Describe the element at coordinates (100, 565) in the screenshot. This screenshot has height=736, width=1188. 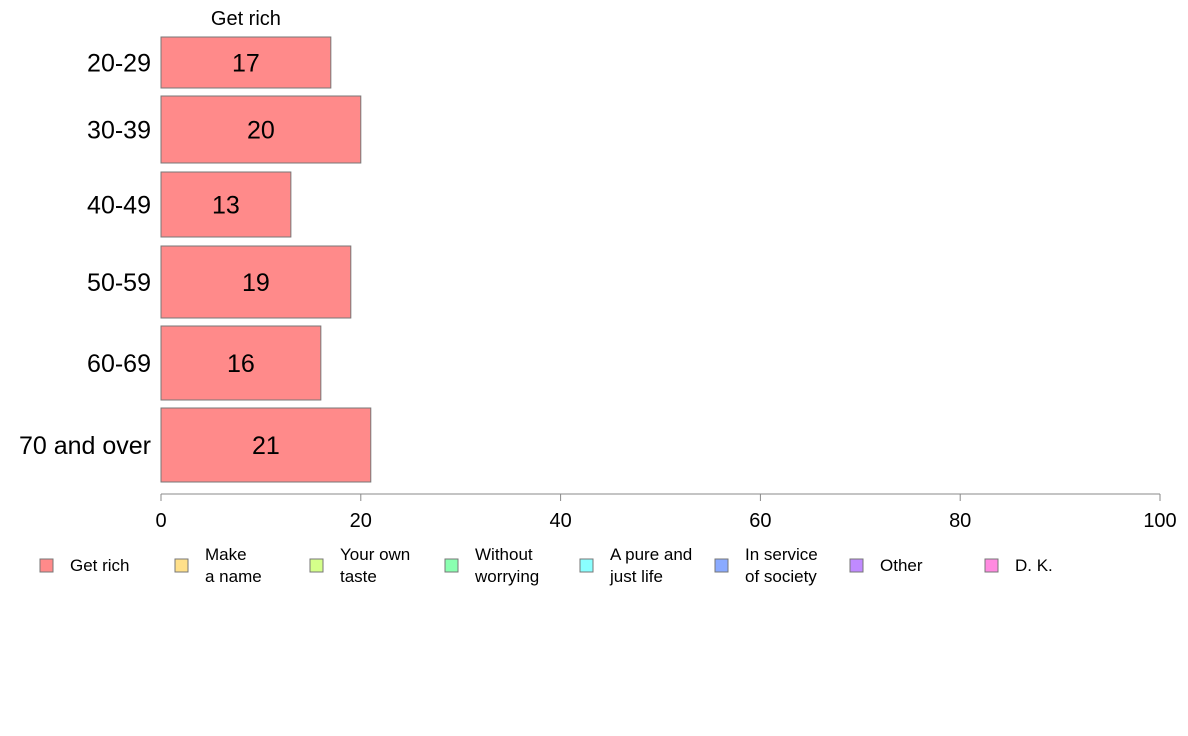
I see `legend-label: Get rich` at that location.